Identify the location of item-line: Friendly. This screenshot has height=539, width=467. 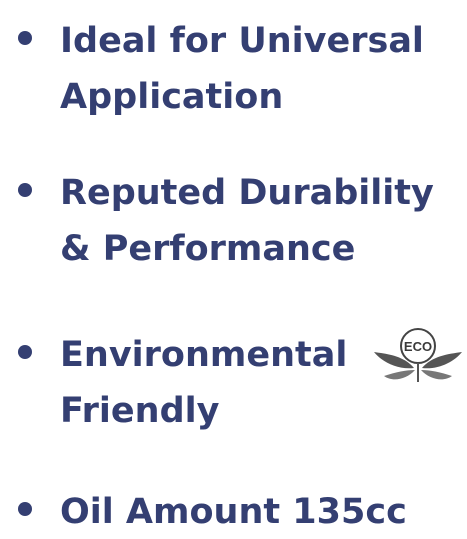
(140, 411).